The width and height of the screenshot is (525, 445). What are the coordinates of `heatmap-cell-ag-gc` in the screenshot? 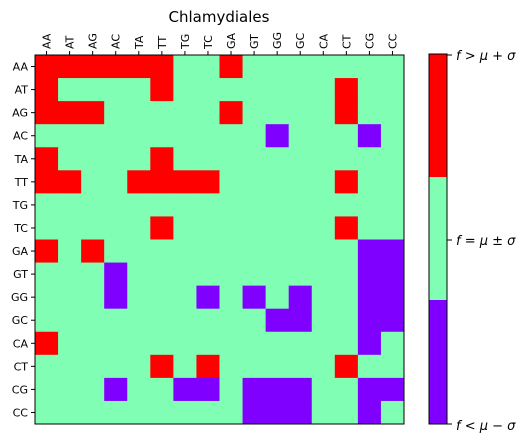 It's located at (301, 113).